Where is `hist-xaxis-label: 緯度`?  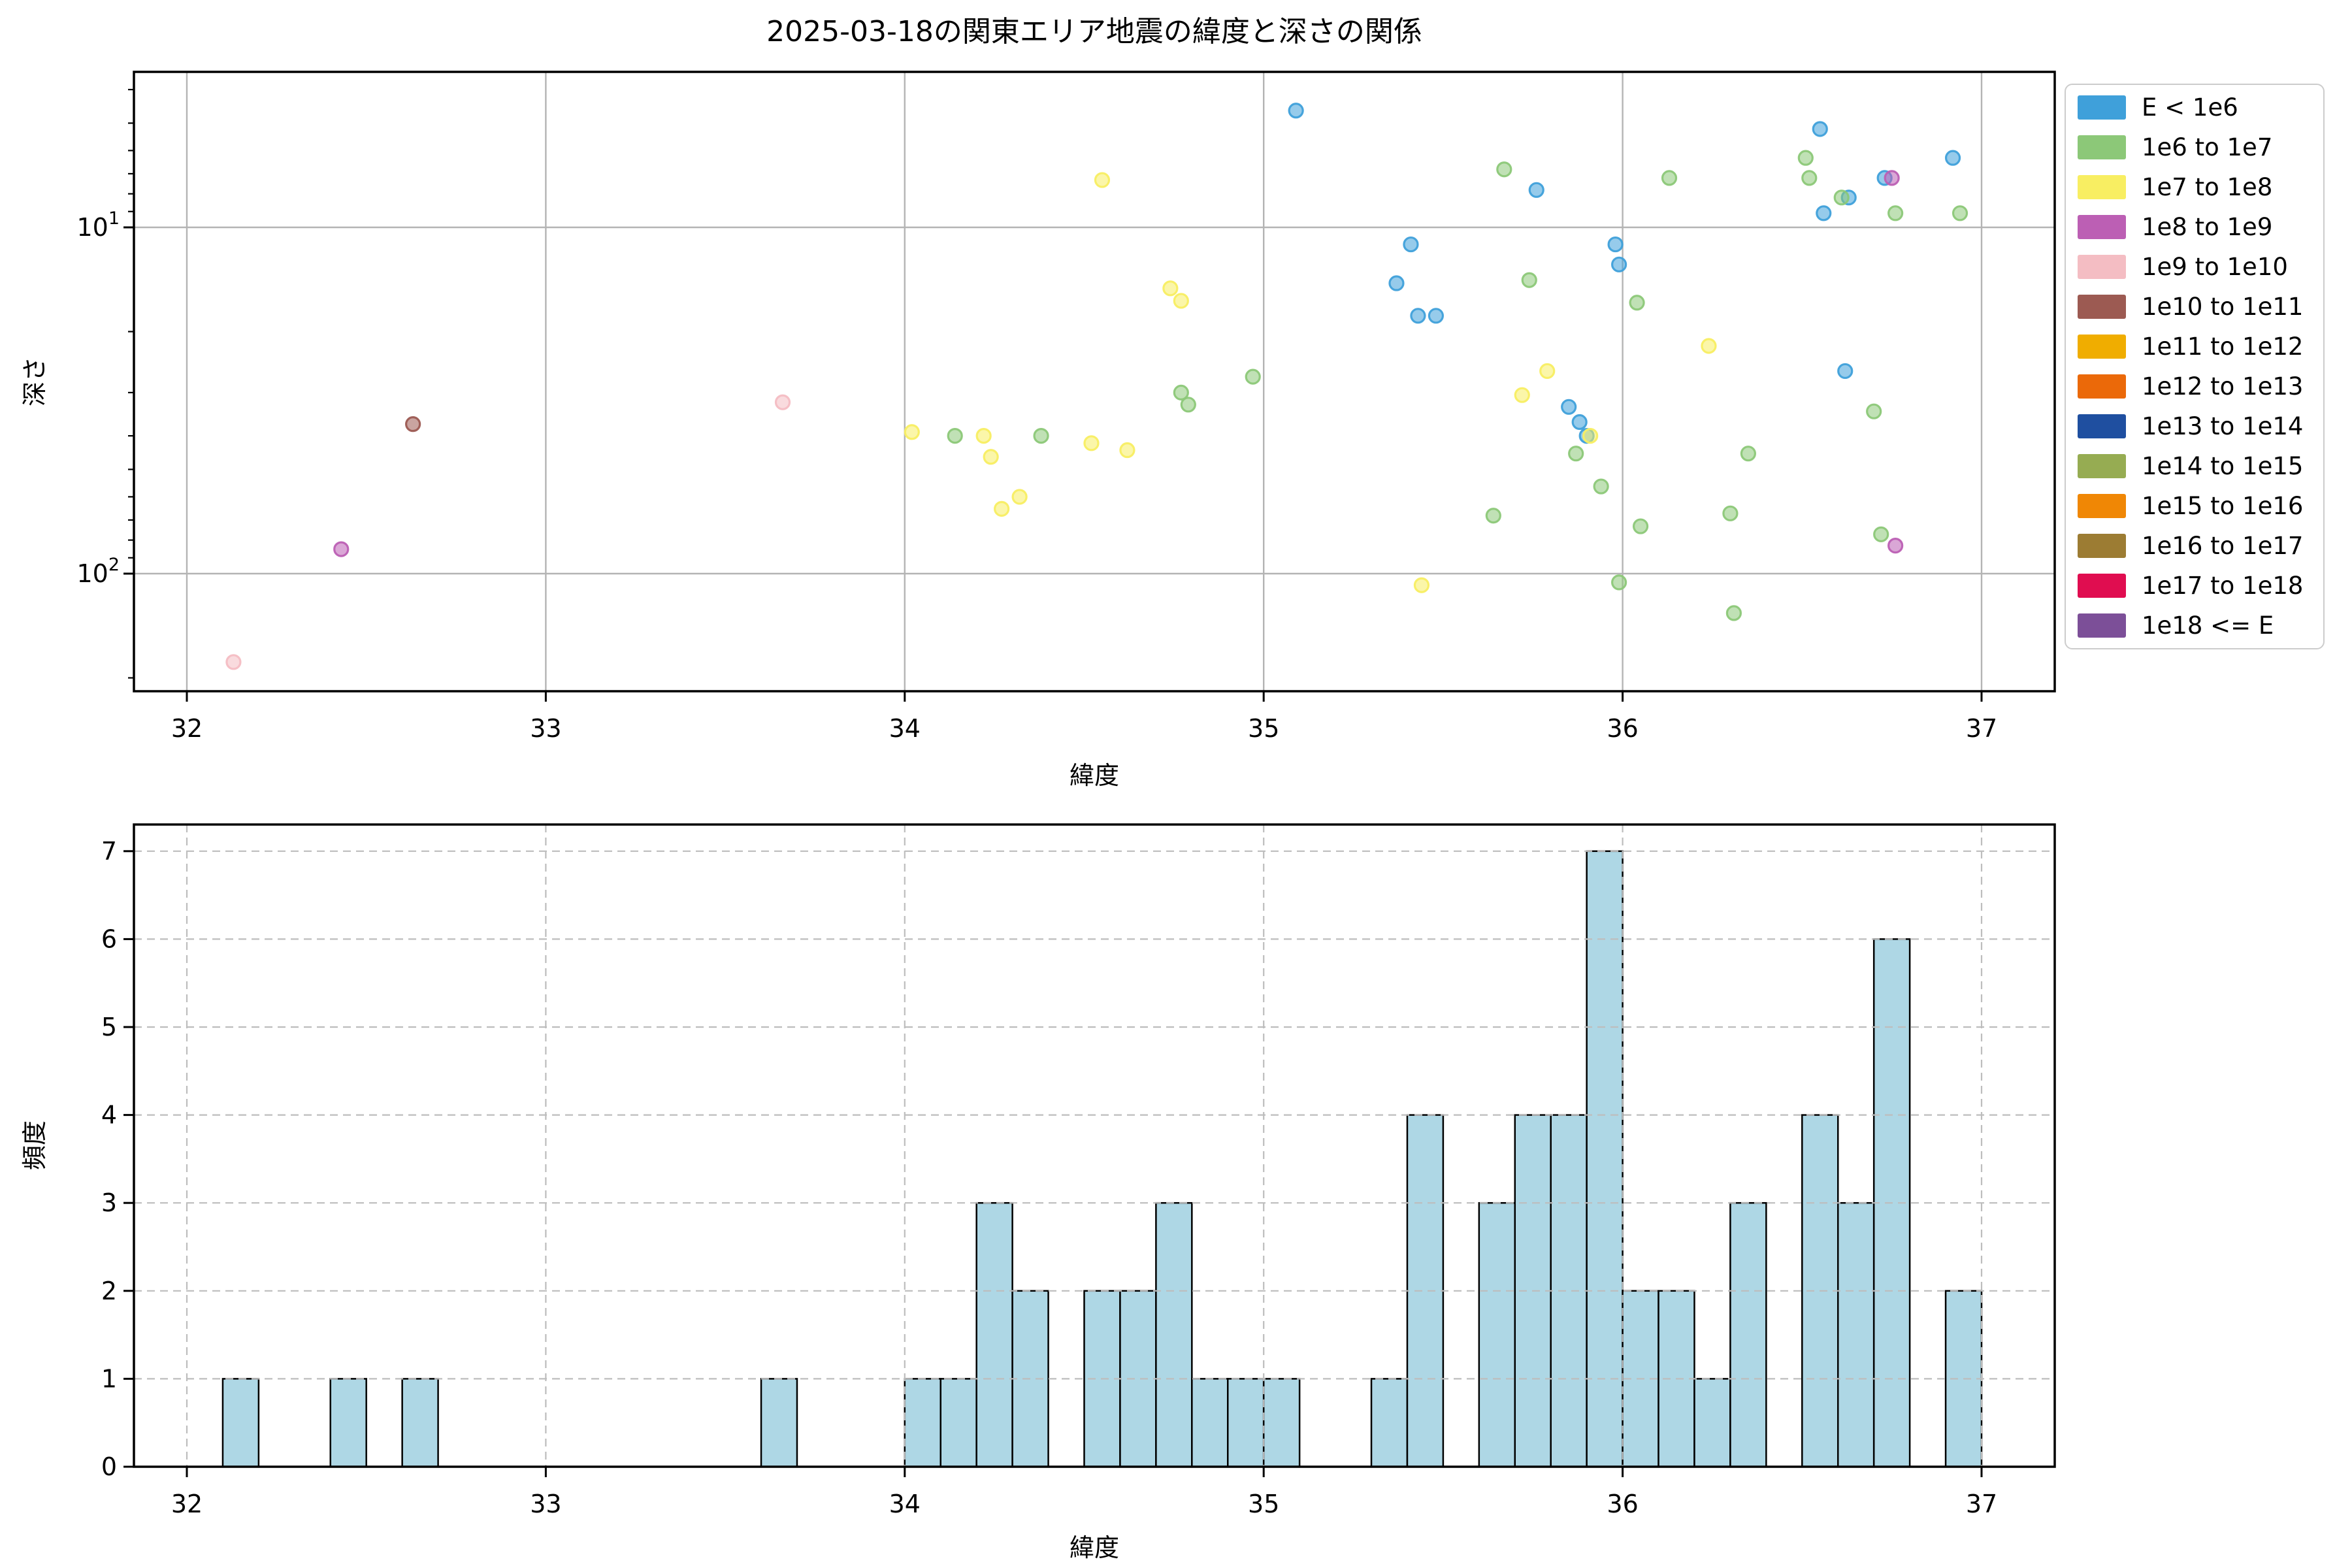 hist-xaxis-label: 緯度 is located at coordinates (1094, 1547).